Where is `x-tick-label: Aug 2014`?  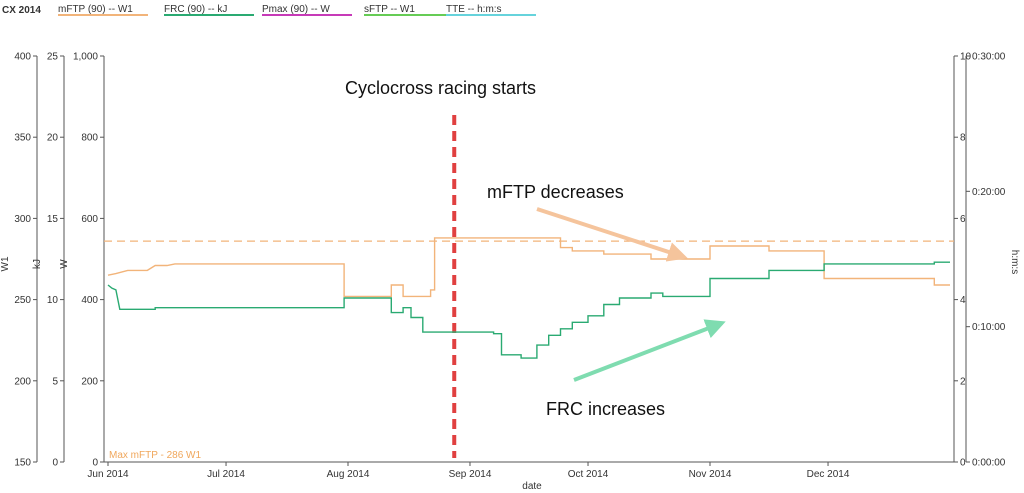
x-tick-label: Aug 2014 is located at coordinates (348, 474).